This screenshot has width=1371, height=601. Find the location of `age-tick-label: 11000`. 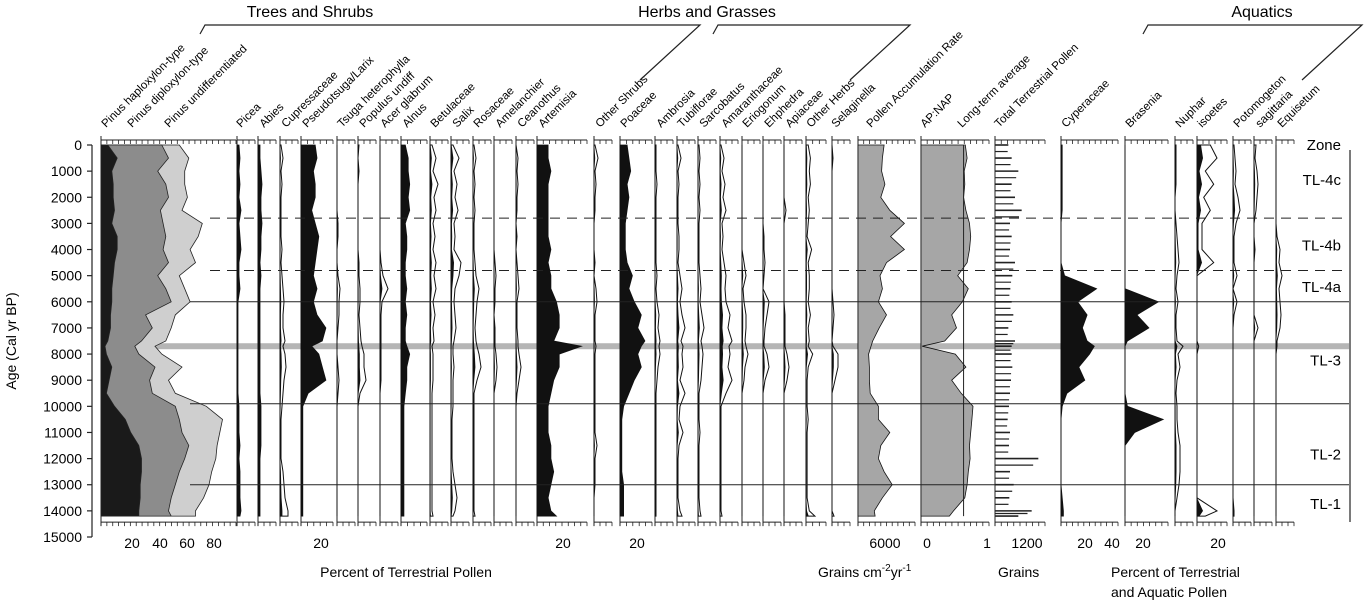

age-tick-label: 11000 is located at coordinates (63, 432).